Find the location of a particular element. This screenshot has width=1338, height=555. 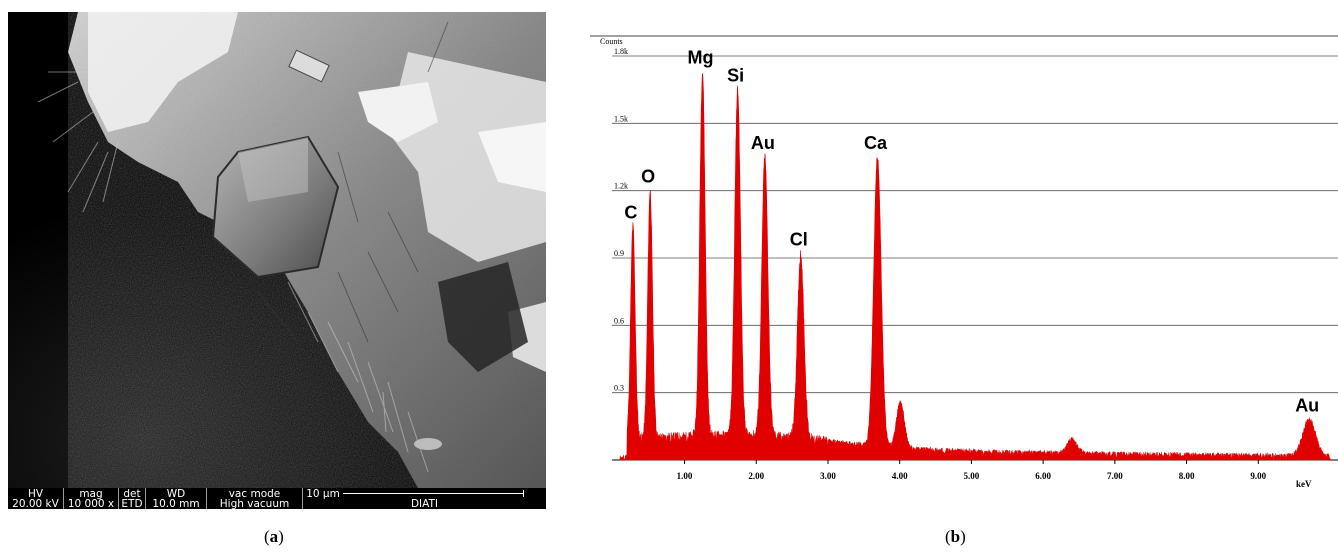

databar-wd-cell: WD 10.0 mm is located at coordinates (176, 498).